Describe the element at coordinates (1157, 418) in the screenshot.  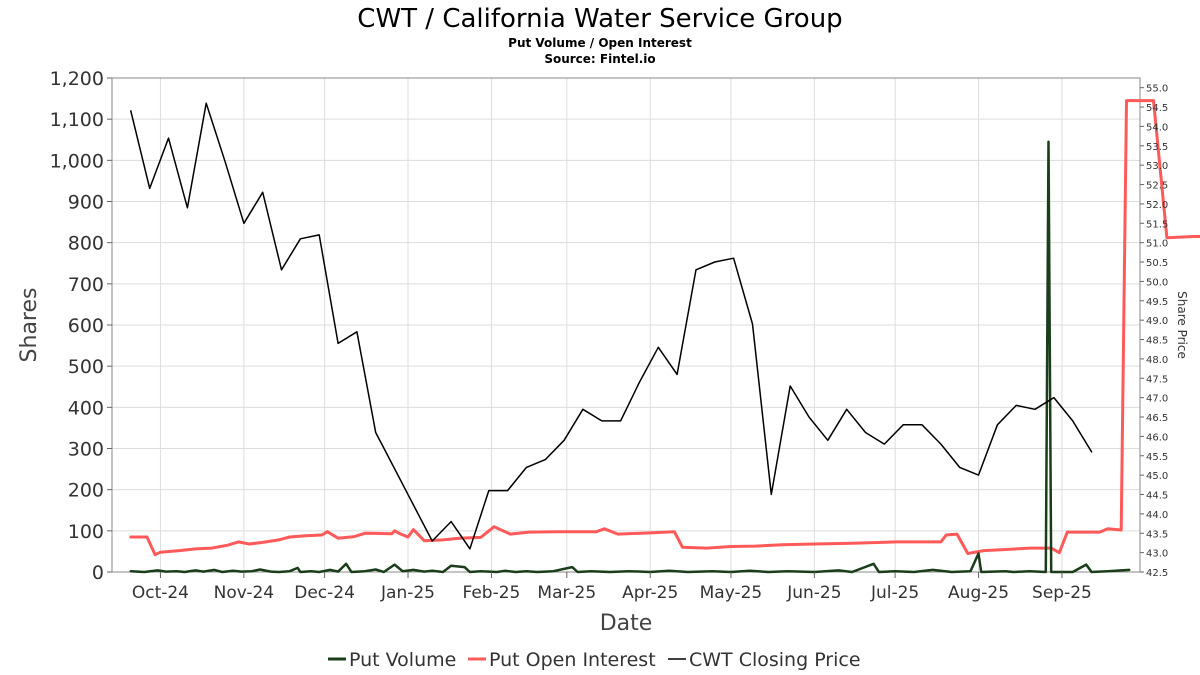
I see `right-tick-label: 46.5` at that location.